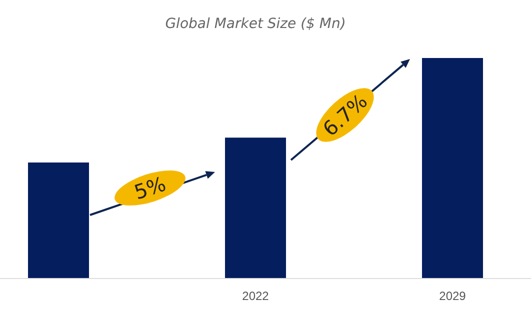 The height and width of the screenshot is (321, 531). I want to click on x-tick-label: 2029, so click(452, 296).